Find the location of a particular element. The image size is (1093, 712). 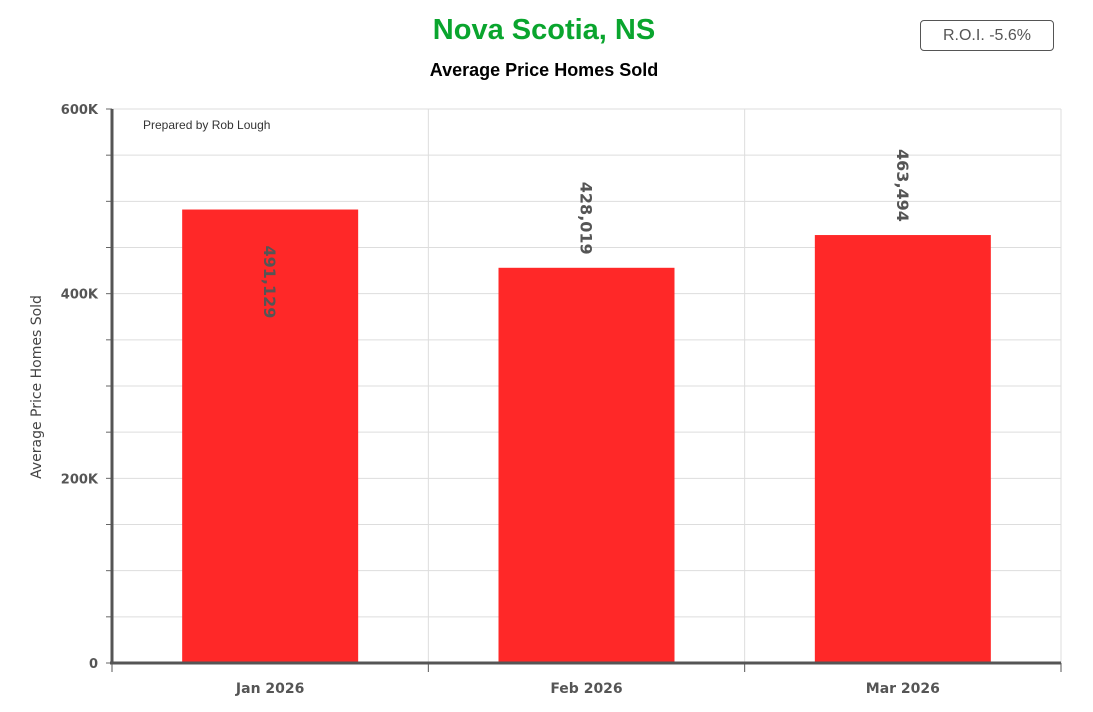

x-tick-label: Mar 2026 is located at coordinates (903, 689).